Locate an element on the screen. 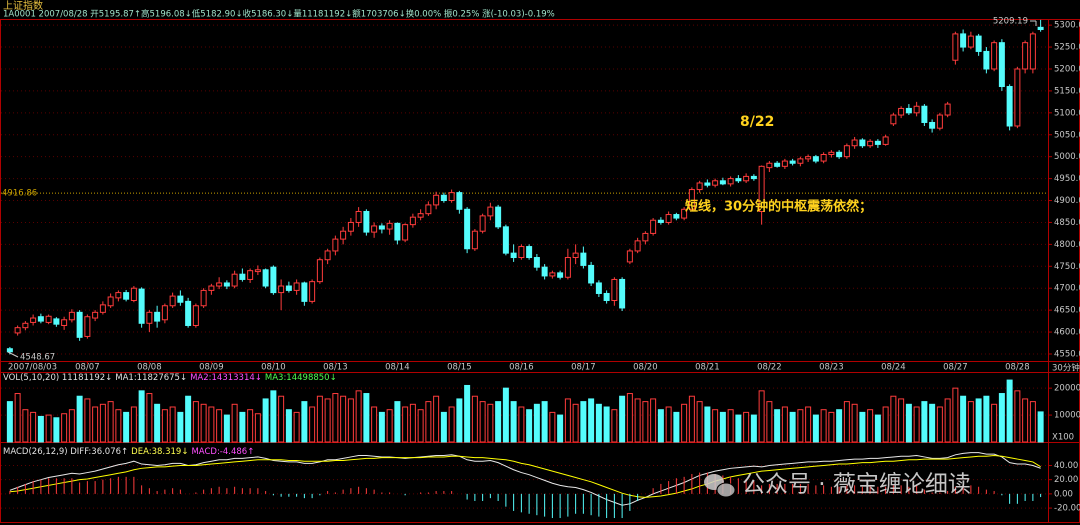 This screenshot has width=1080, height=525. diff-line is located at coordinates (525, 479).